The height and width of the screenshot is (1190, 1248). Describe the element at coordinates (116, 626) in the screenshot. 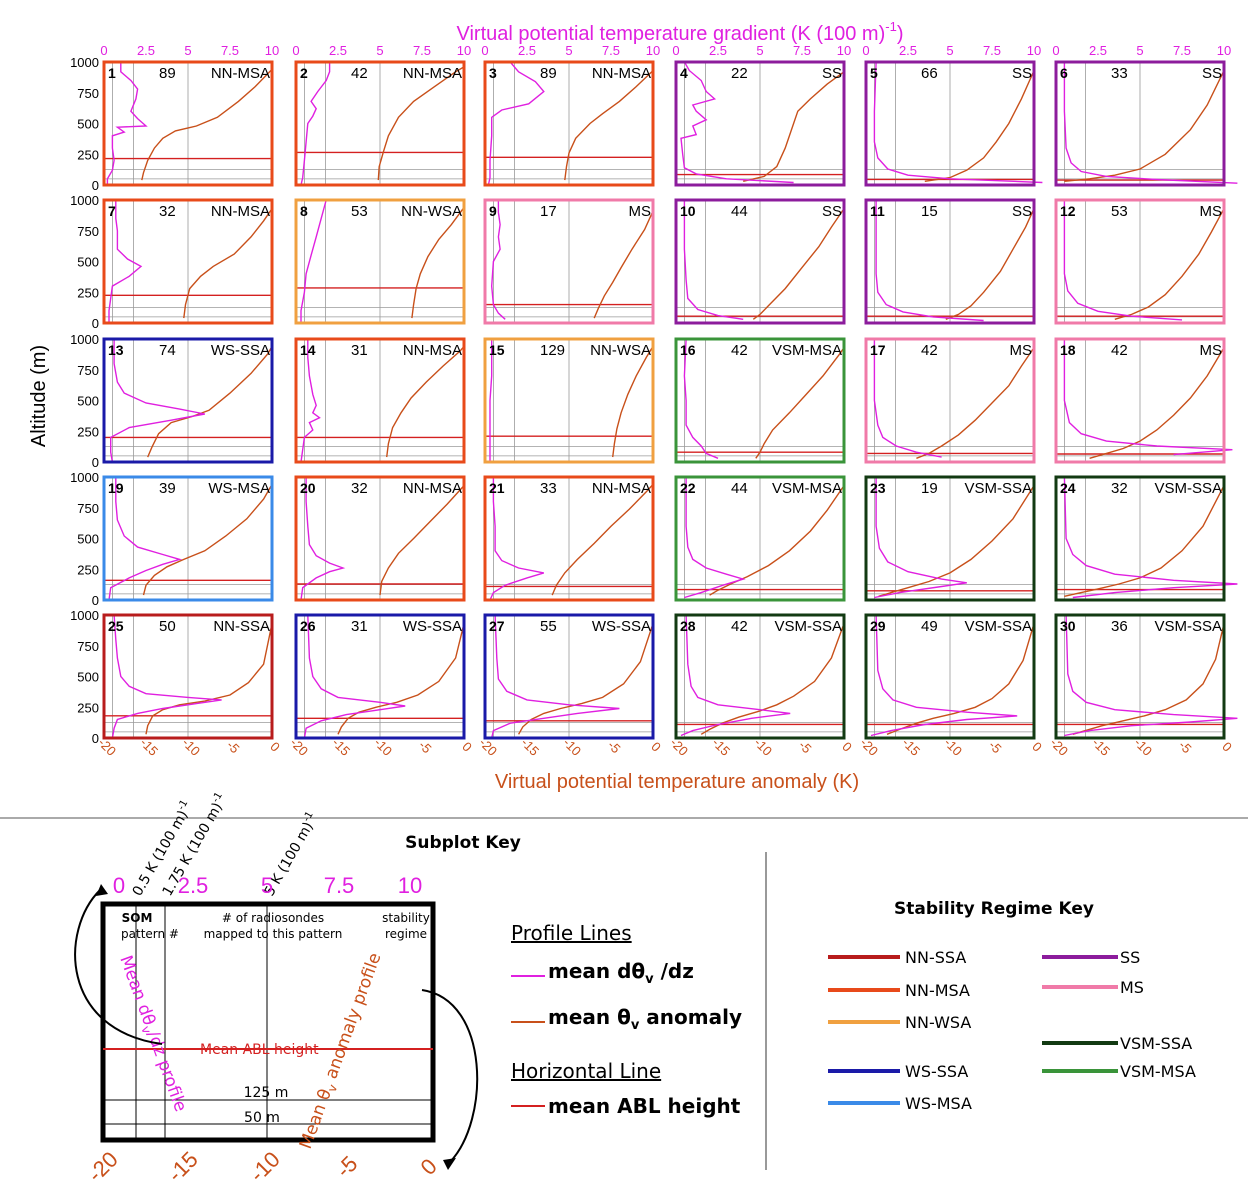

I see `som-pattern-number: 25` at that location.